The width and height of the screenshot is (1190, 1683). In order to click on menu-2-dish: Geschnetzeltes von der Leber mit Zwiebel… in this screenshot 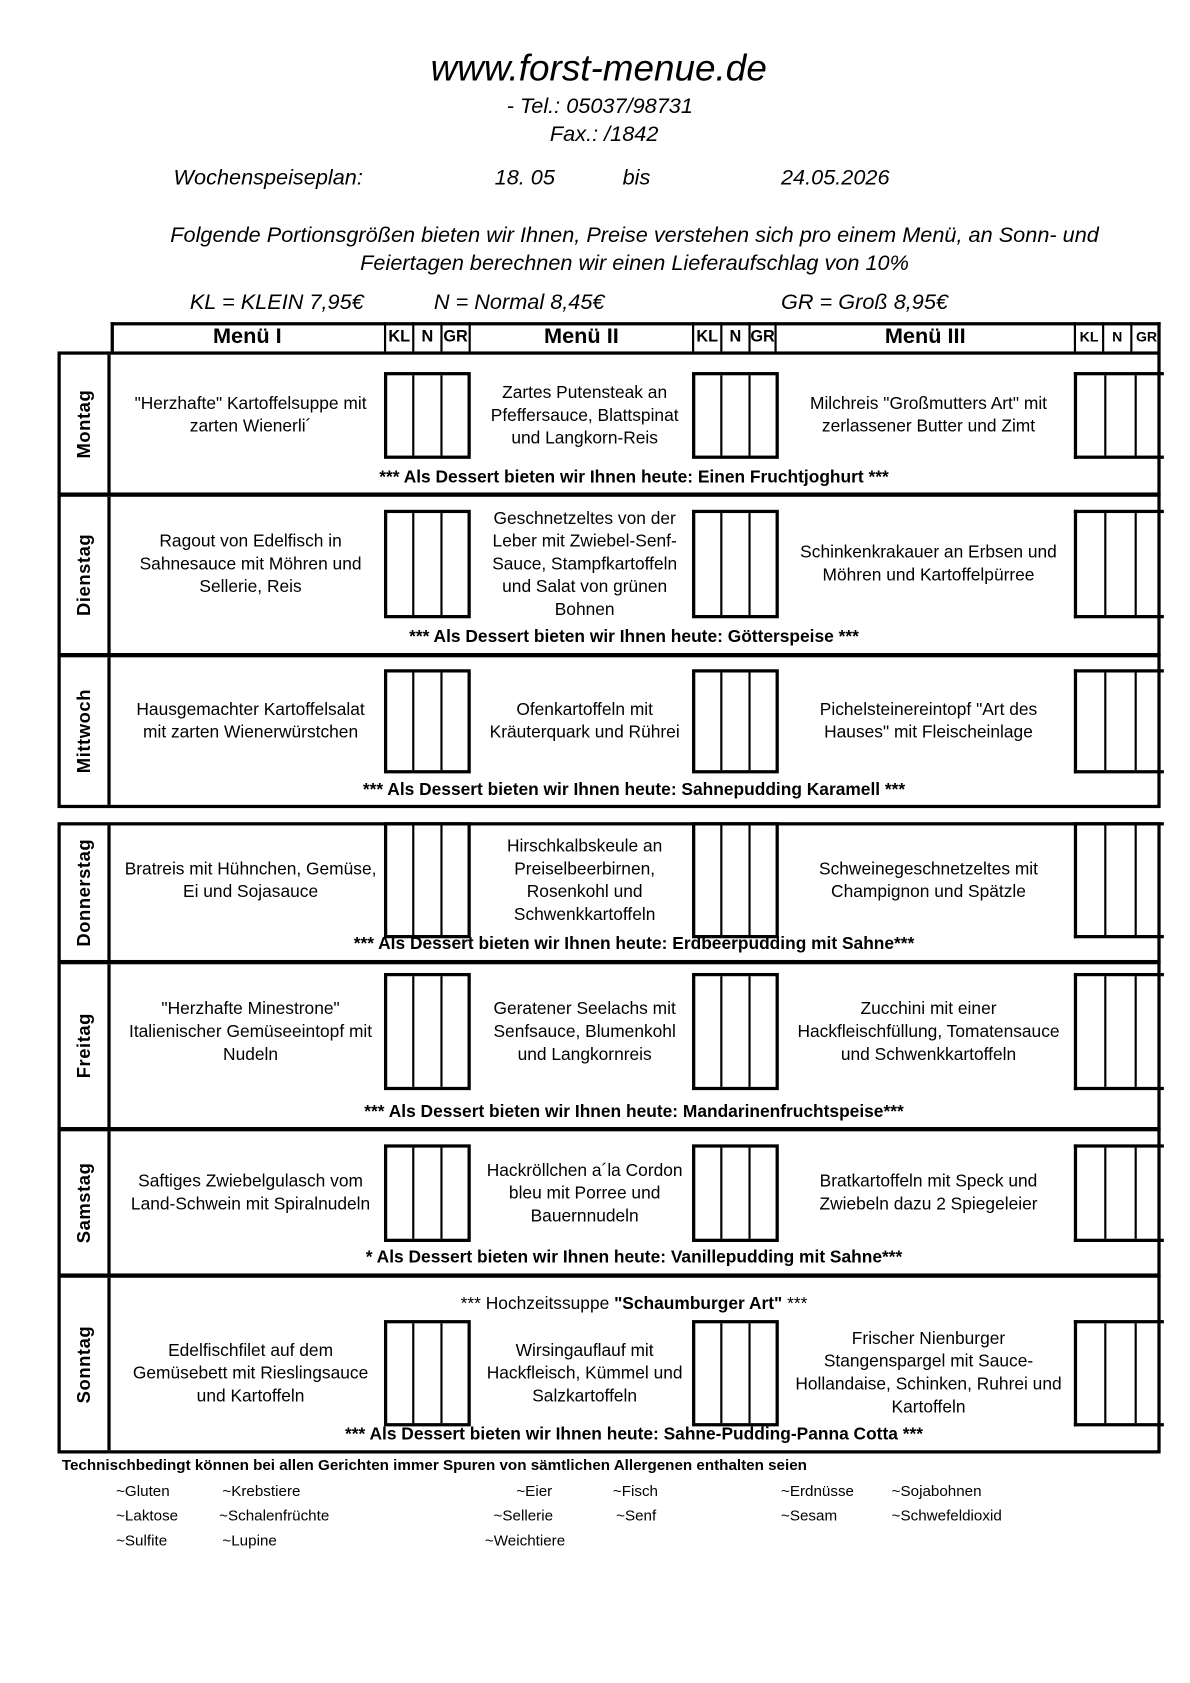, I will do `click(585, 564)`.